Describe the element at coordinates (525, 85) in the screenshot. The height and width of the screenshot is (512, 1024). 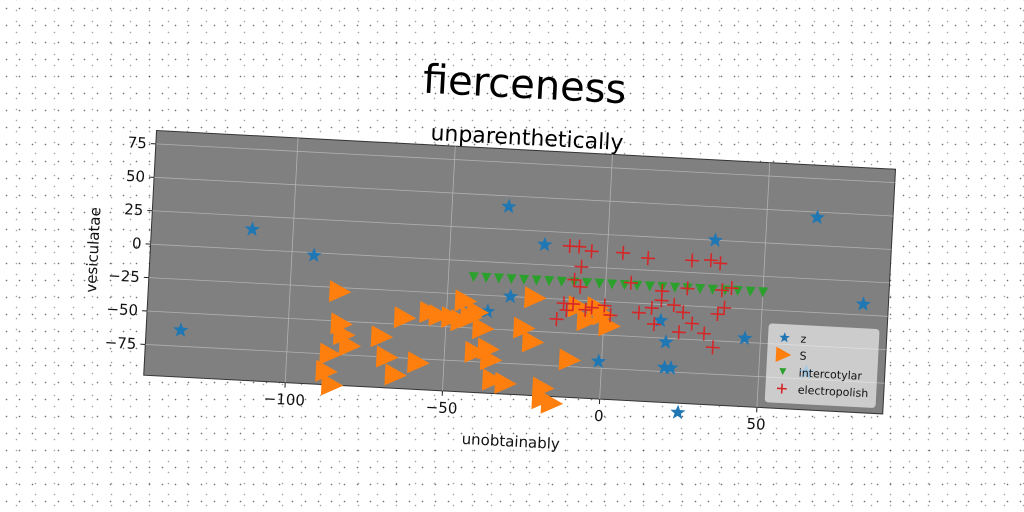
I see `chart-title: fierceness` at that location.